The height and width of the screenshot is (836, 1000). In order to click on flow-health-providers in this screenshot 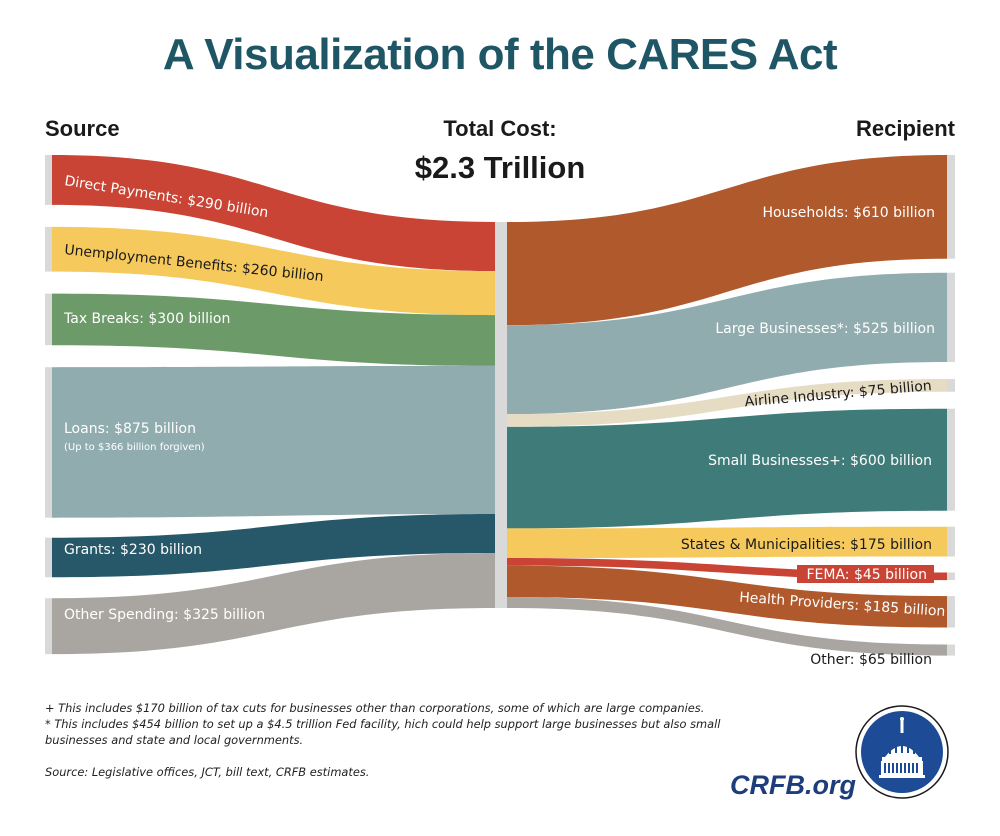, I will do `click(727, 596)`.